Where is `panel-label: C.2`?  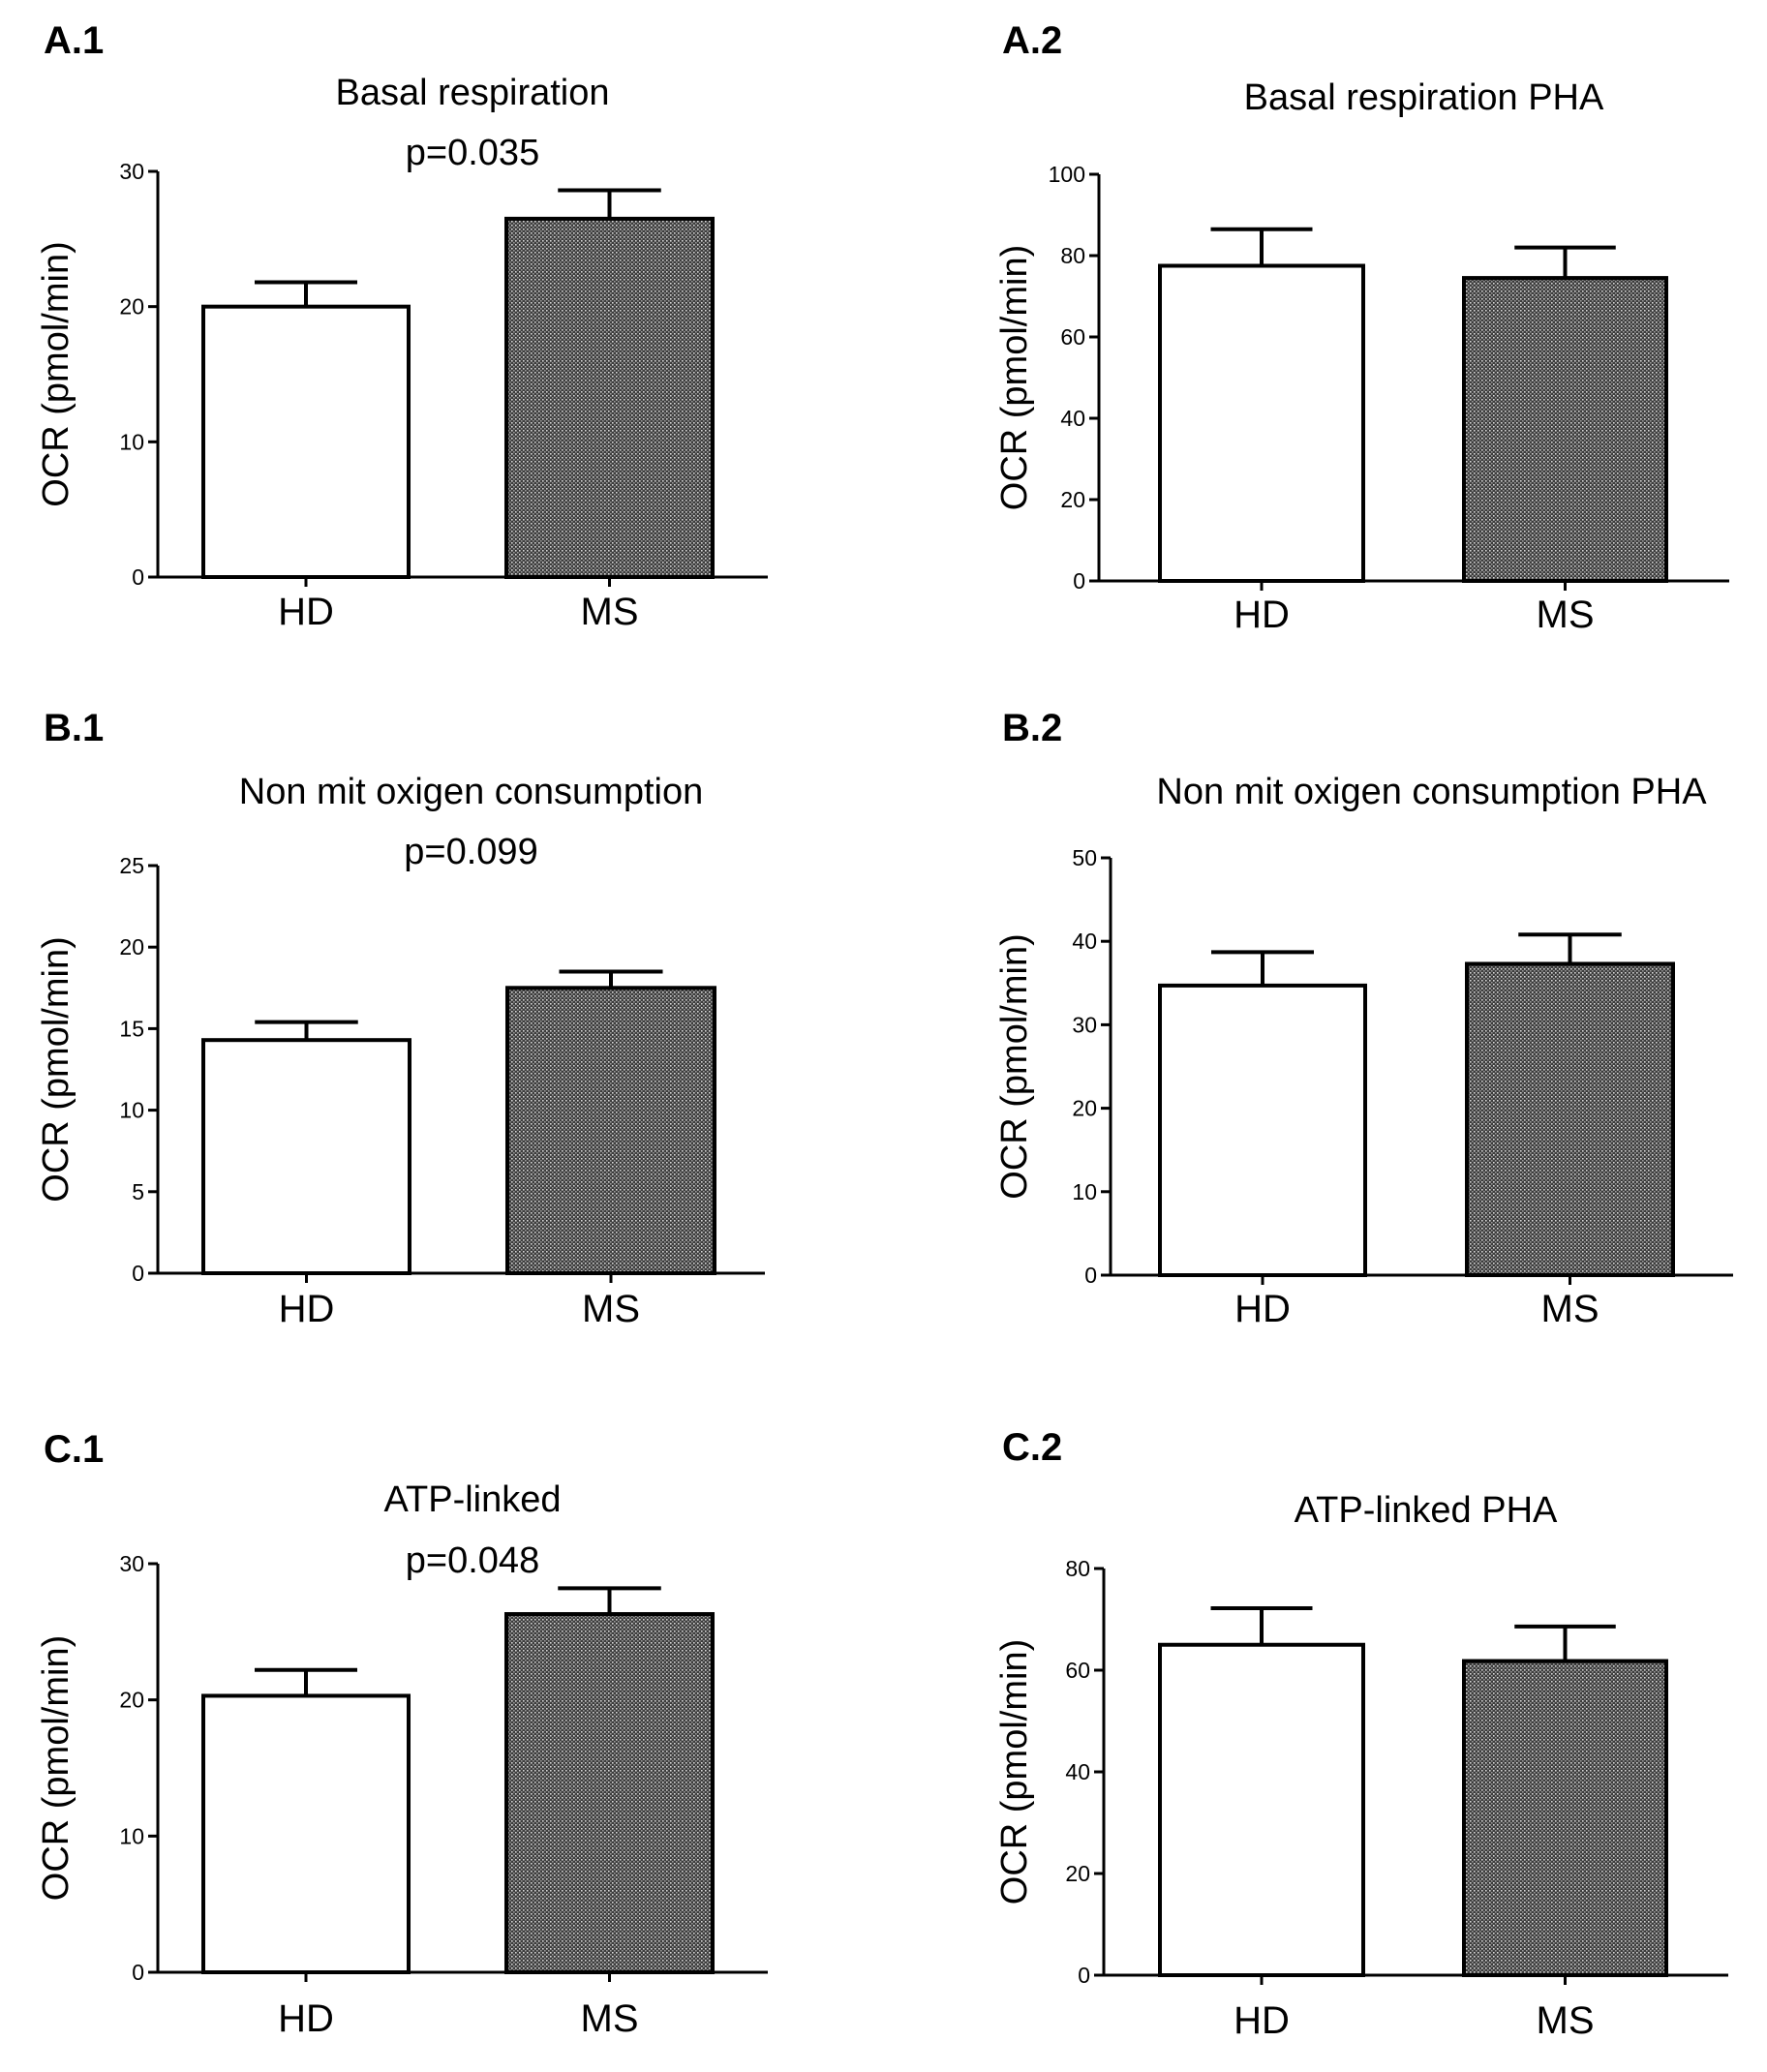 panel-label: C.2 is located at coordinates (1032, 1447).